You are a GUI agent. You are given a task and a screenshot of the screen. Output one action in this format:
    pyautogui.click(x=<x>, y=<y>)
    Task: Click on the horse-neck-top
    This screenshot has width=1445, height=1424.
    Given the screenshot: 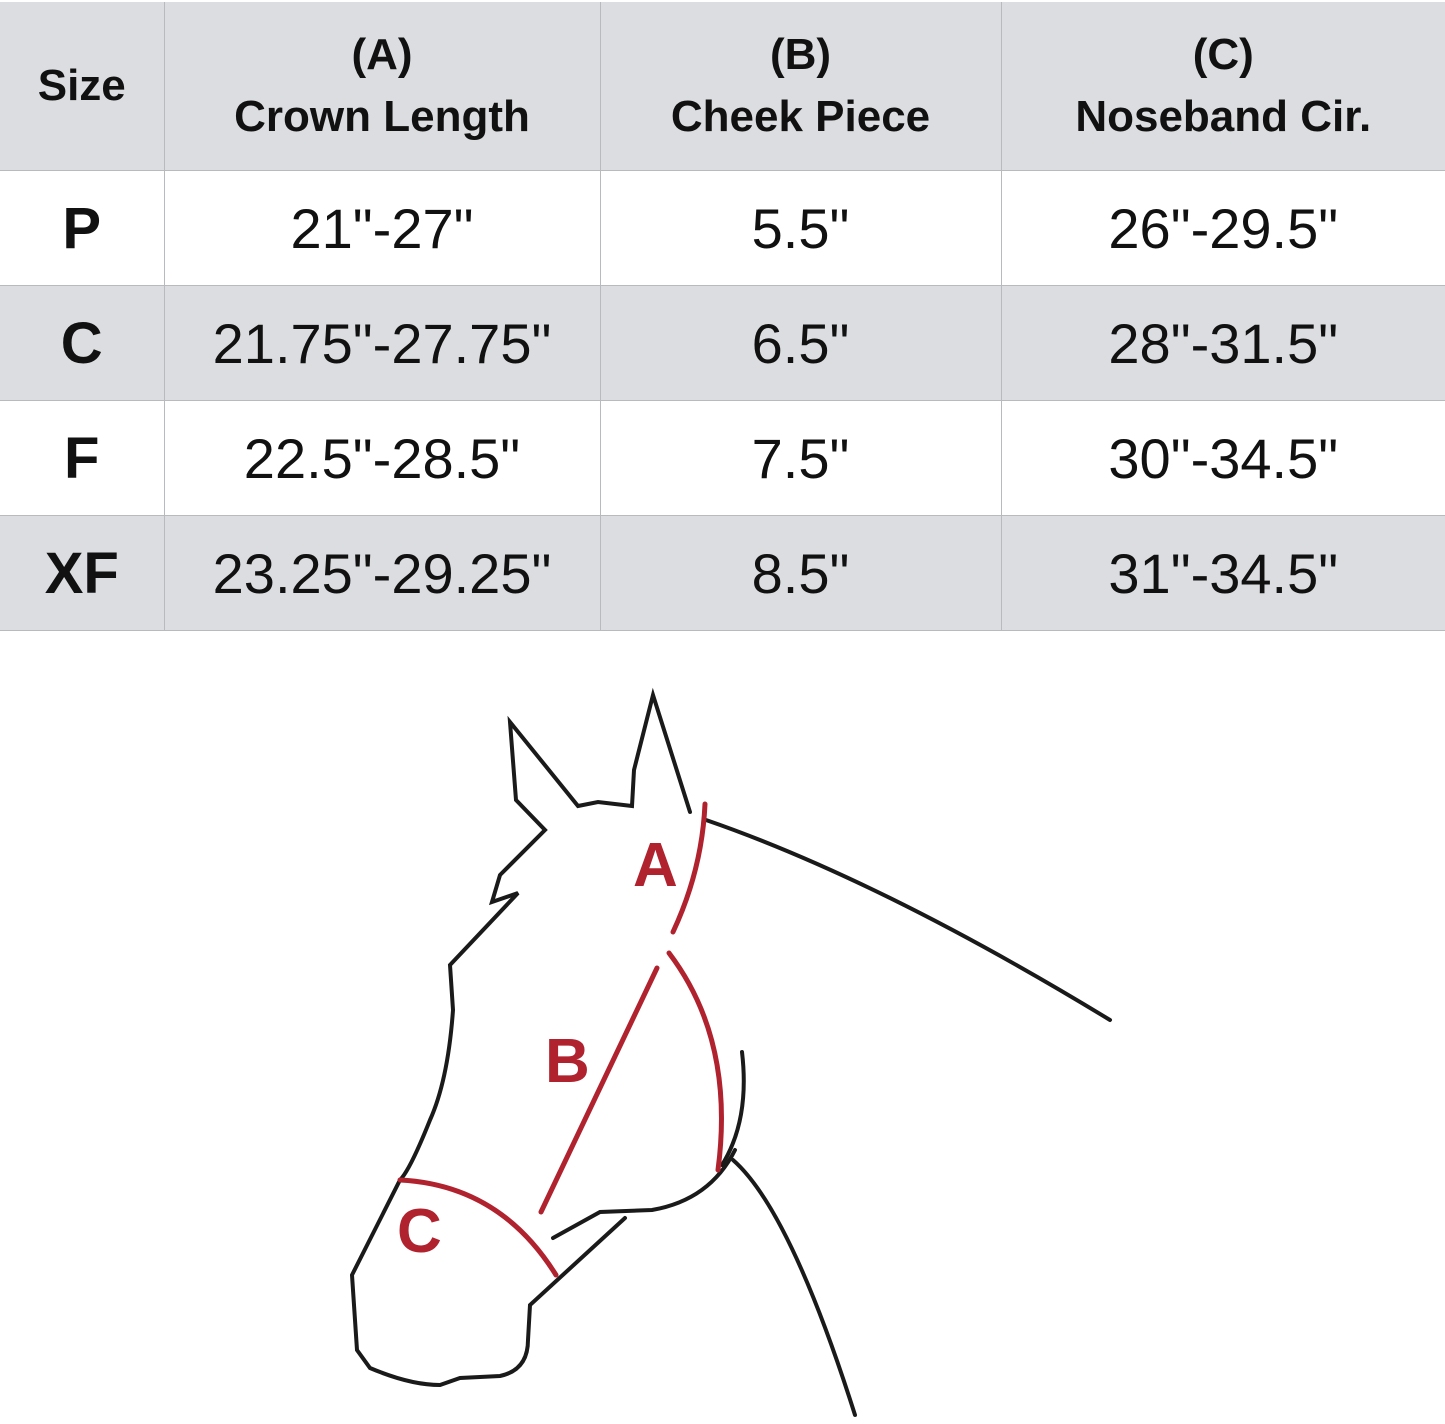 What is the action you would take?
    pyautogui.click(x=908, y=920)
    